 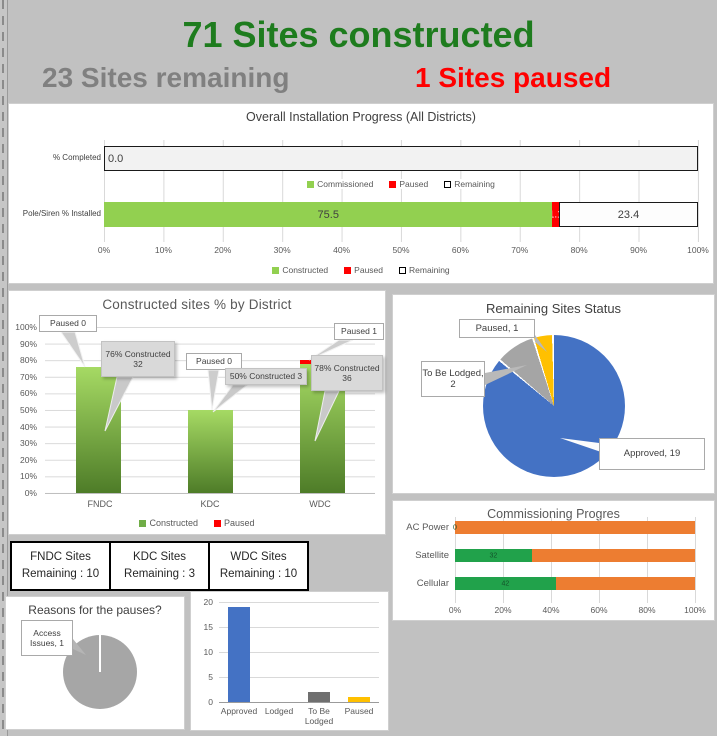 I want to click on y-axis-tick: 30%, so click(x=28, y=443).